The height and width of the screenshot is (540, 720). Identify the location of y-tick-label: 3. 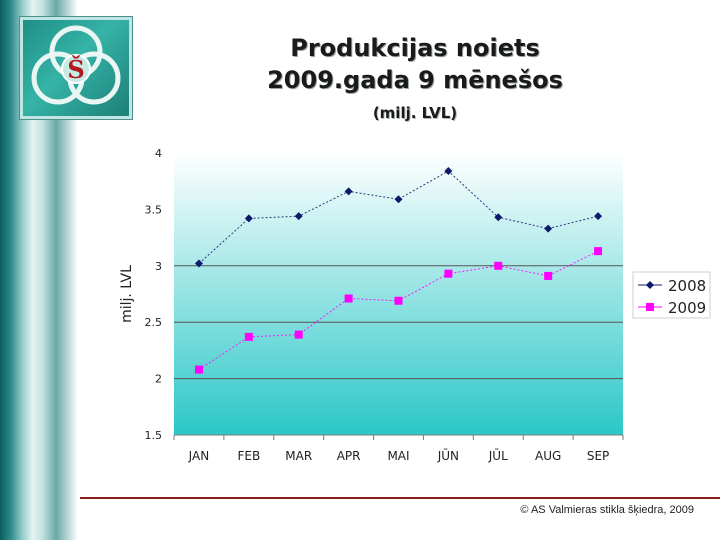
(158, 266).